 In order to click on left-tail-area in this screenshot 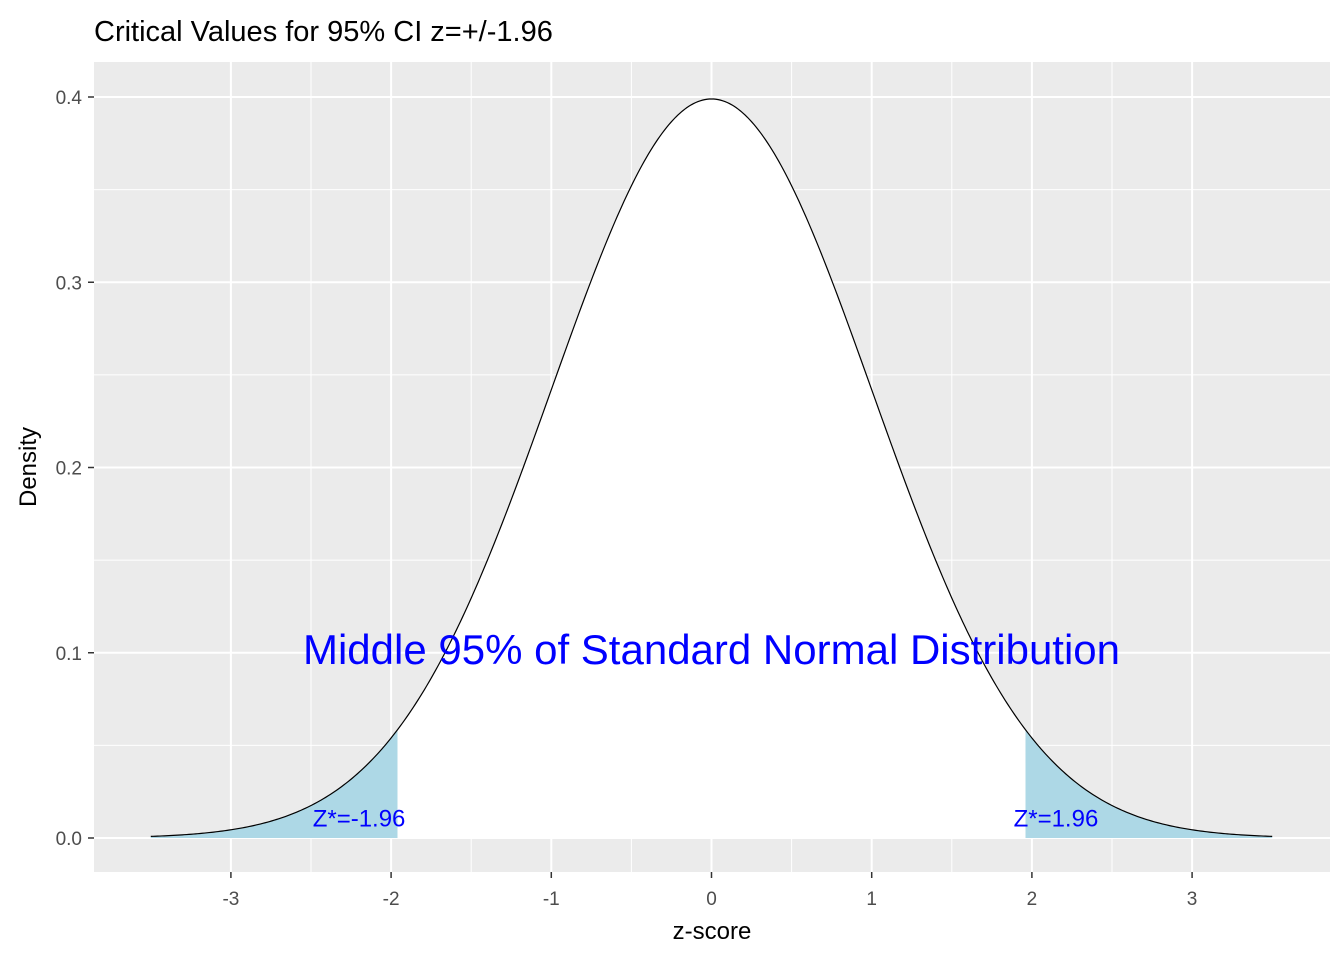, I will do `click(274, 783)`.